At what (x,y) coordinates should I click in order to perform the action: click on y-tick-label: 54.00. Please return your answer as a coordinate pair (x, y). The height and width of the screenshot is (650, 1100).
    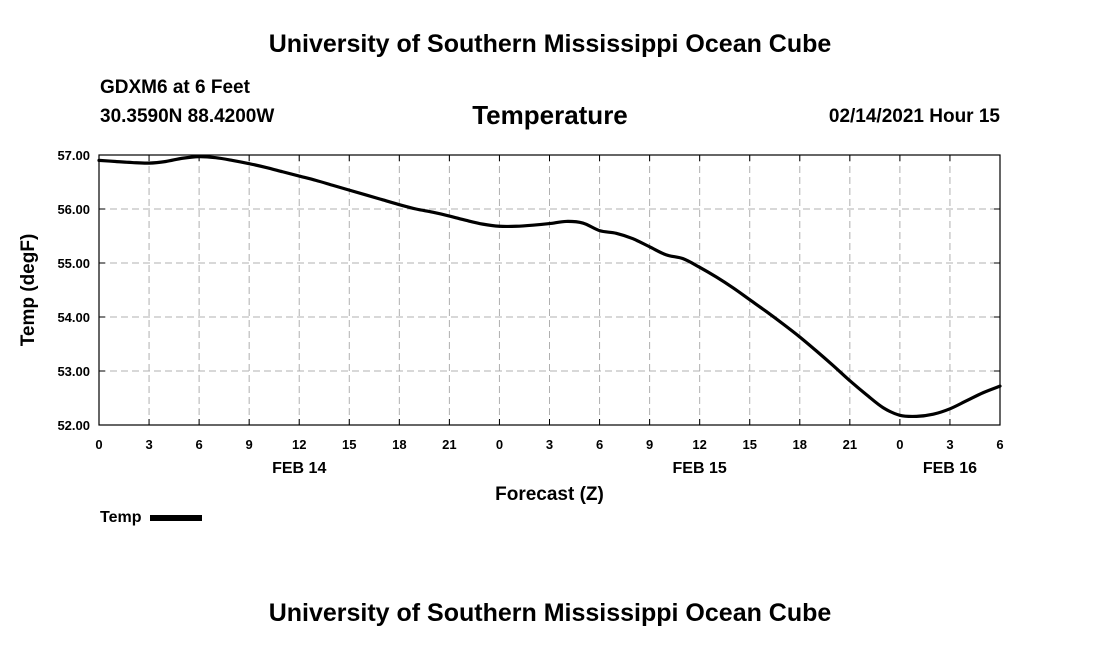
    Looking at the image, I should click on (73, 317).